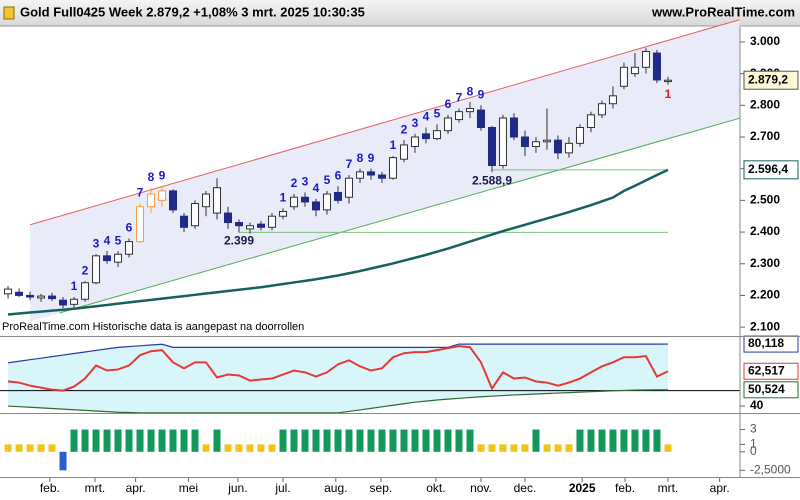  What do you see at coordinates (381, 488) in the screenshot?
I see `x-tick-label: sep.` at bounding box center [381, 488].